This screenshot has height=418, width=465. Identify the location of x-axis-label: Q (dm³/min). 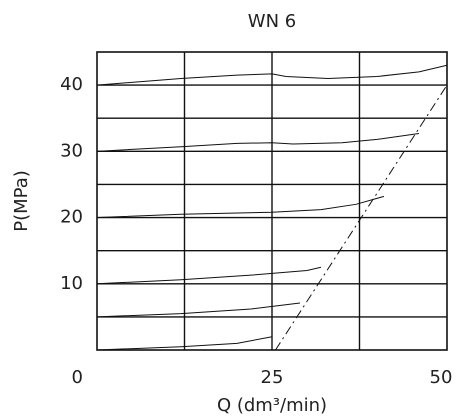
(272, 405).